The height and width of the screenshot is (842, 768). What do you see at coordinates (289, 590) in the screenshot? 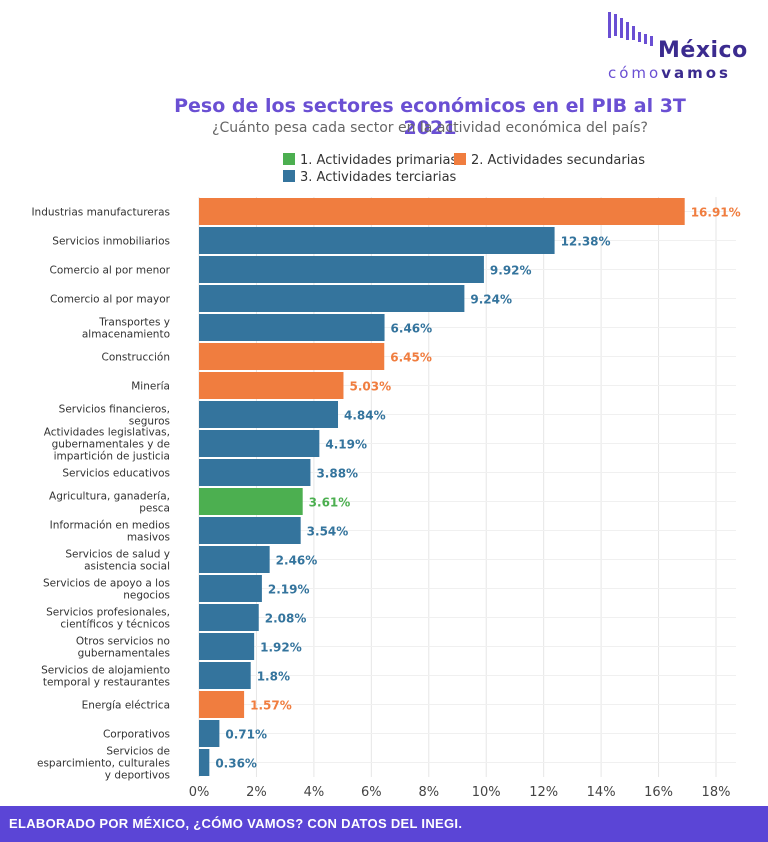
I see `value-label: 2.19%` at bounding box center [289, 590].